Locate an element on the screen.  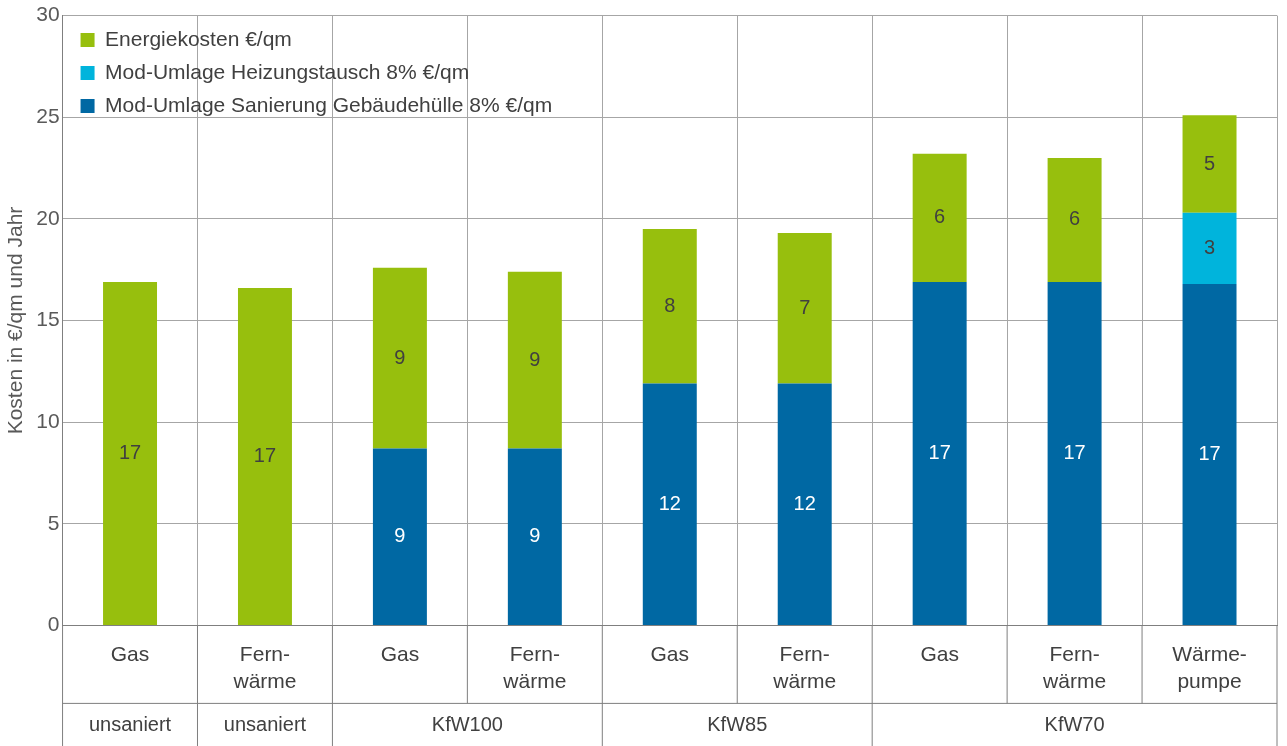
data-label: 8 is located at coordinates (670, 304).